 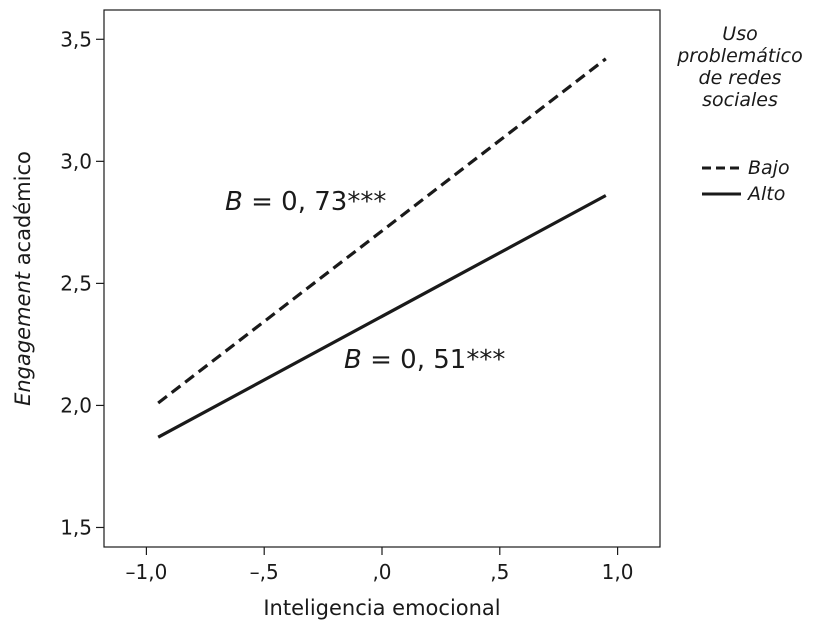 What do you see at coordinates (76, 161) in the screenshot?
I see `y-tick-label: 3,0` at bounding box center [76, 161].